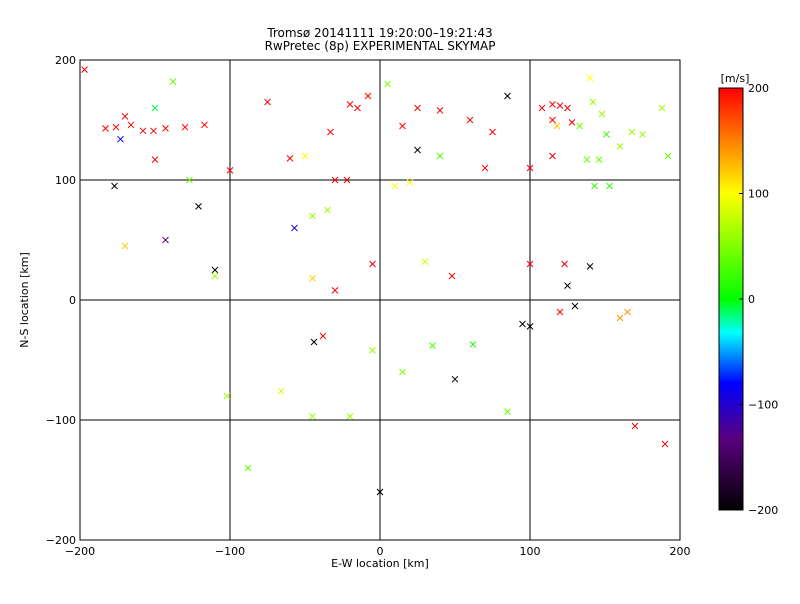 This screenshot has width=800, height=604. Describe the element at coordinates (680, 551) in the screenshot. I see `x-tick-label: 200` at that location.